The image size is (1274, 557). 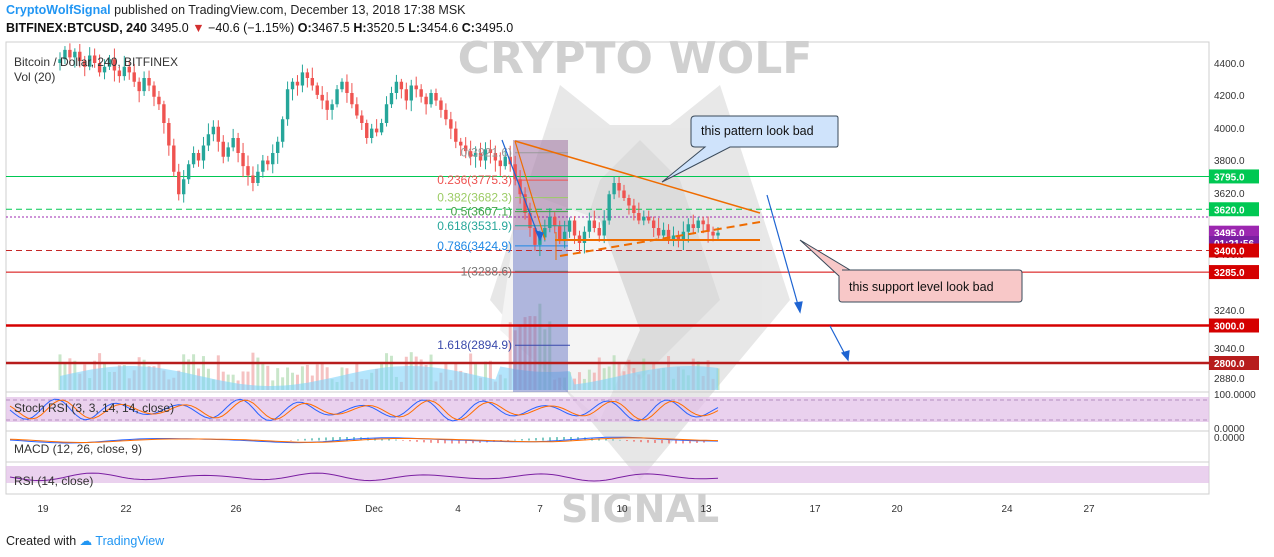 What do you see at coordinates (1235, 395) in the screenshot?
I see `stoch-tick-100: 100.0000` at bounding box center [1235, 395].